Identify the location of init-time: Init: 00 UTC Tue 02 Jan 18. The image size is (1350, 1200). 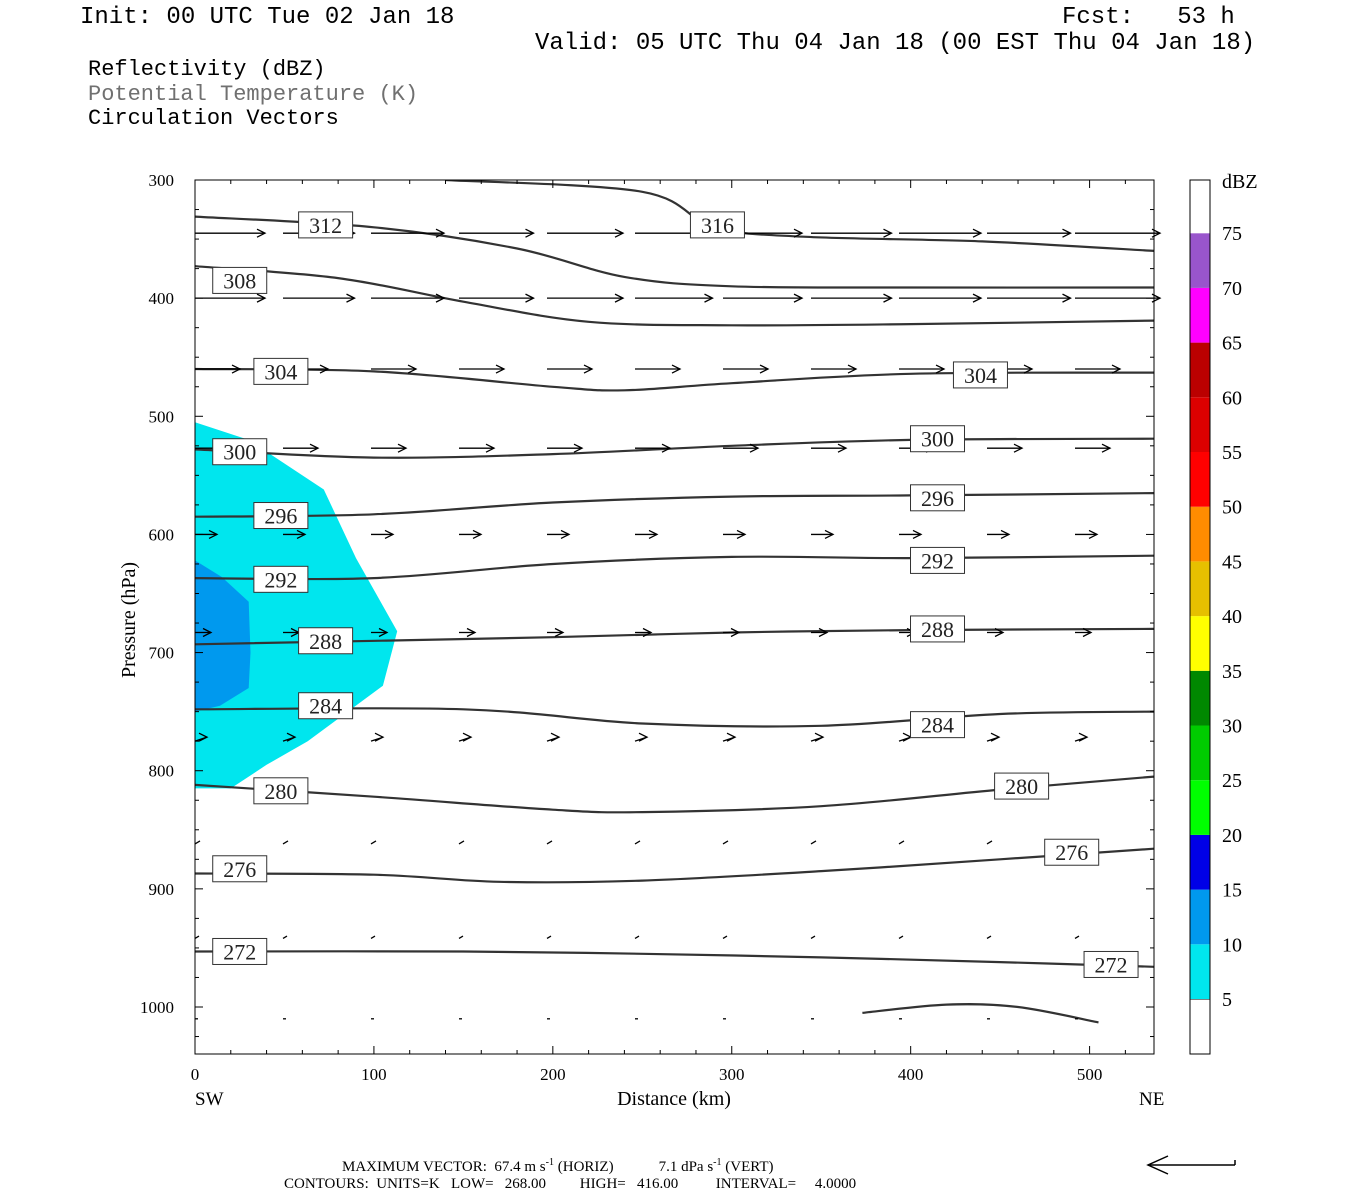
(267, 17).